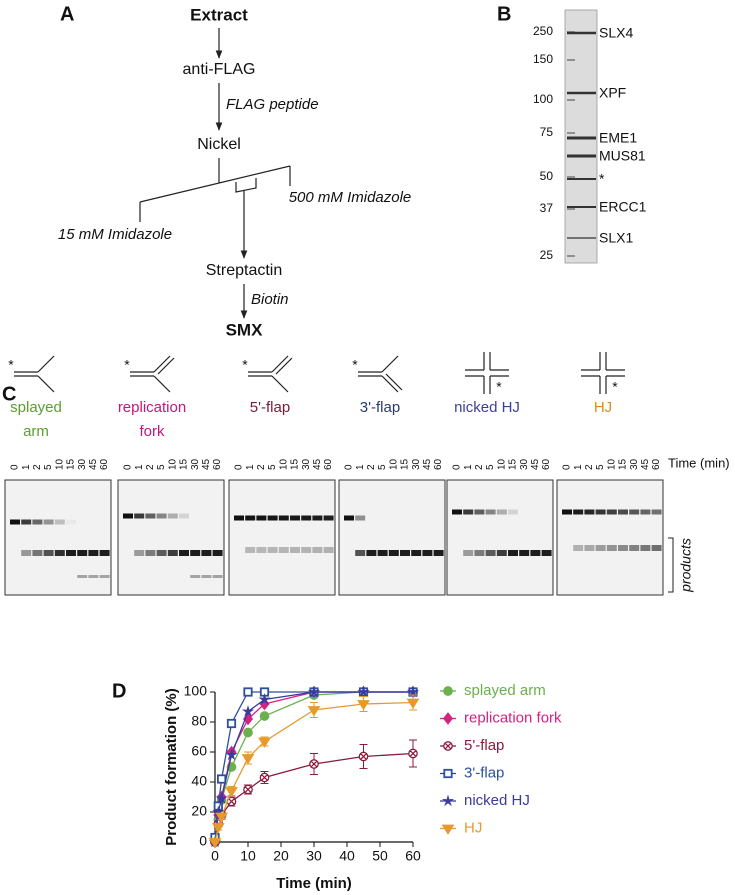 Image resolution: width=735 pixels, height=895 pixels. I want to click on band-label: *, so click(602, 179).